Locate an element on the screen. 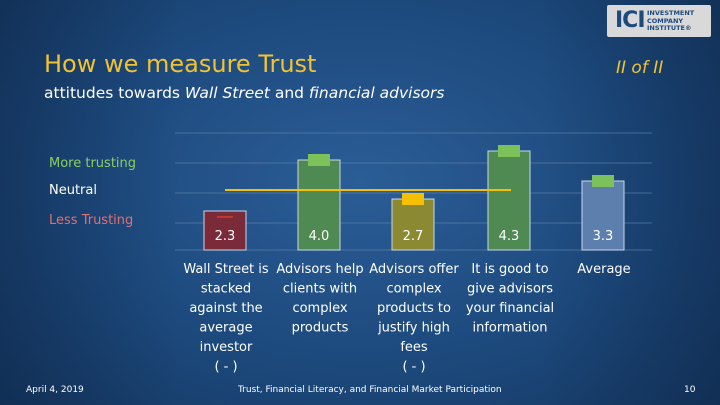 This screenshot has width=720, height=405. category-label: stacked is located at coordinates (226, 289).